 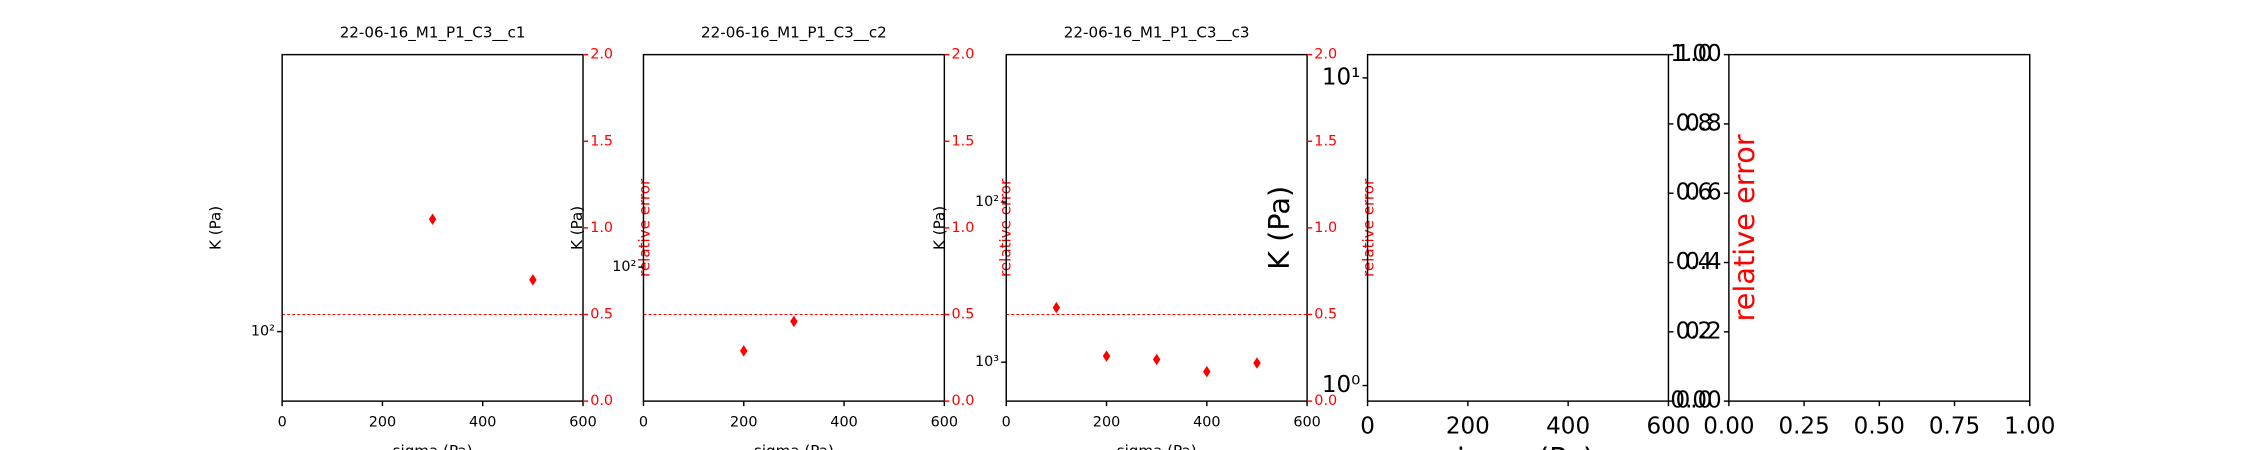 What do you see at coordinates (1703, 123) in the screenshot?
I see `y-tick-label: 0.8` at bounding box center [1703, 123].